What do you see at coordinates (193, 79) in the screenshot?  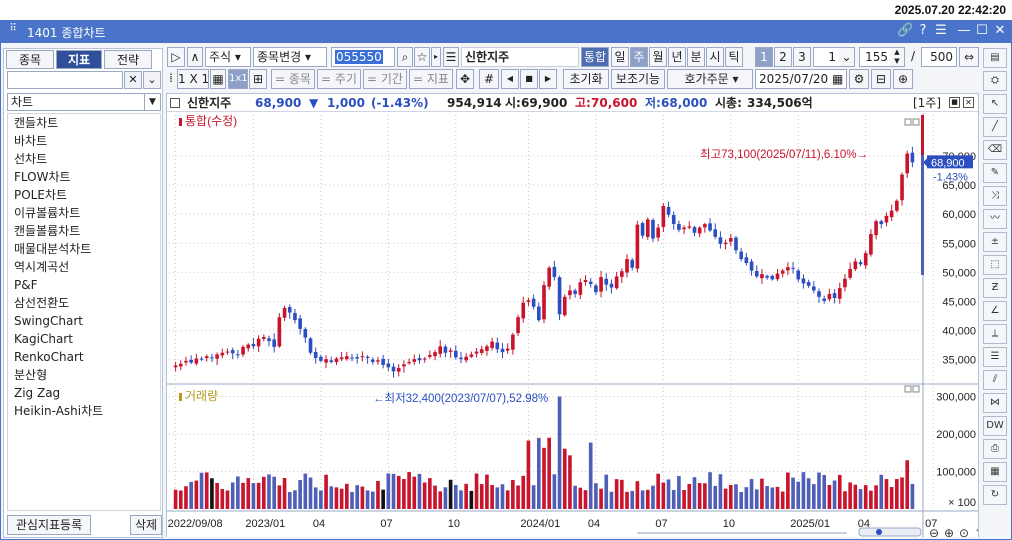 I see `layout-button: 1 X 1` at bounding box center [193, 79].